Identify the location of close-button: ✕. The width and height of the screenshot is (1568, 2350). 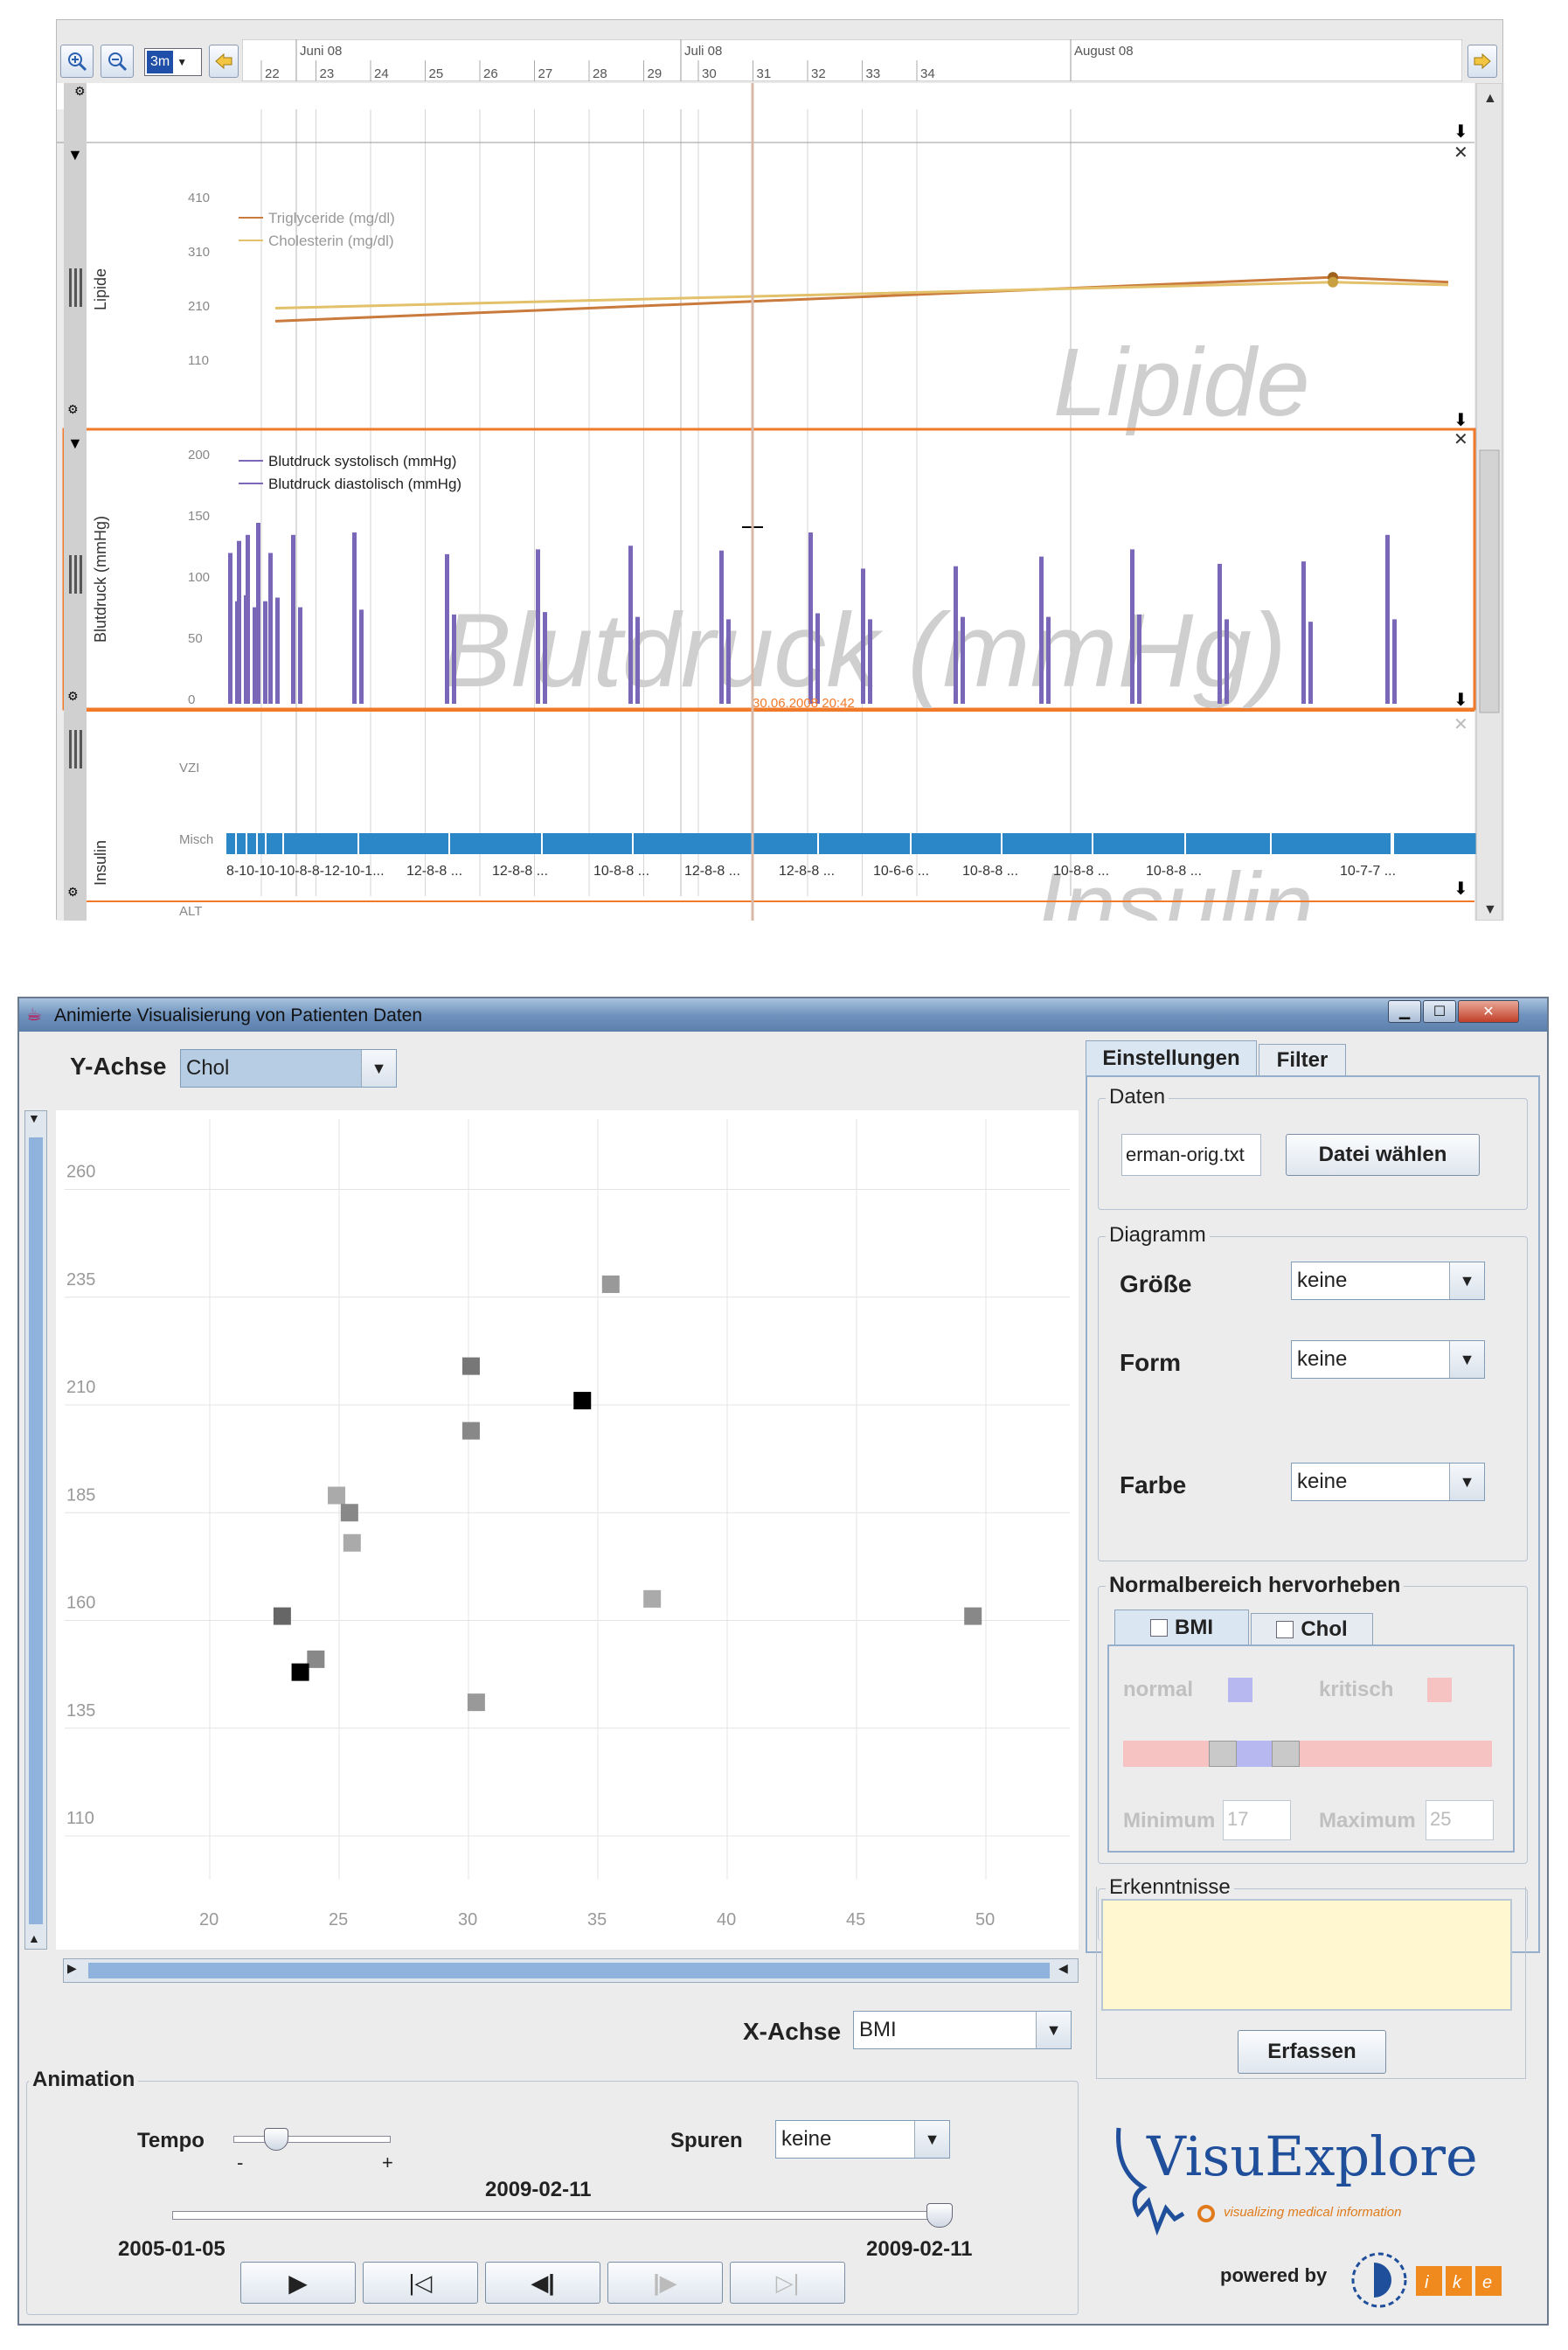
(1489, 1011).